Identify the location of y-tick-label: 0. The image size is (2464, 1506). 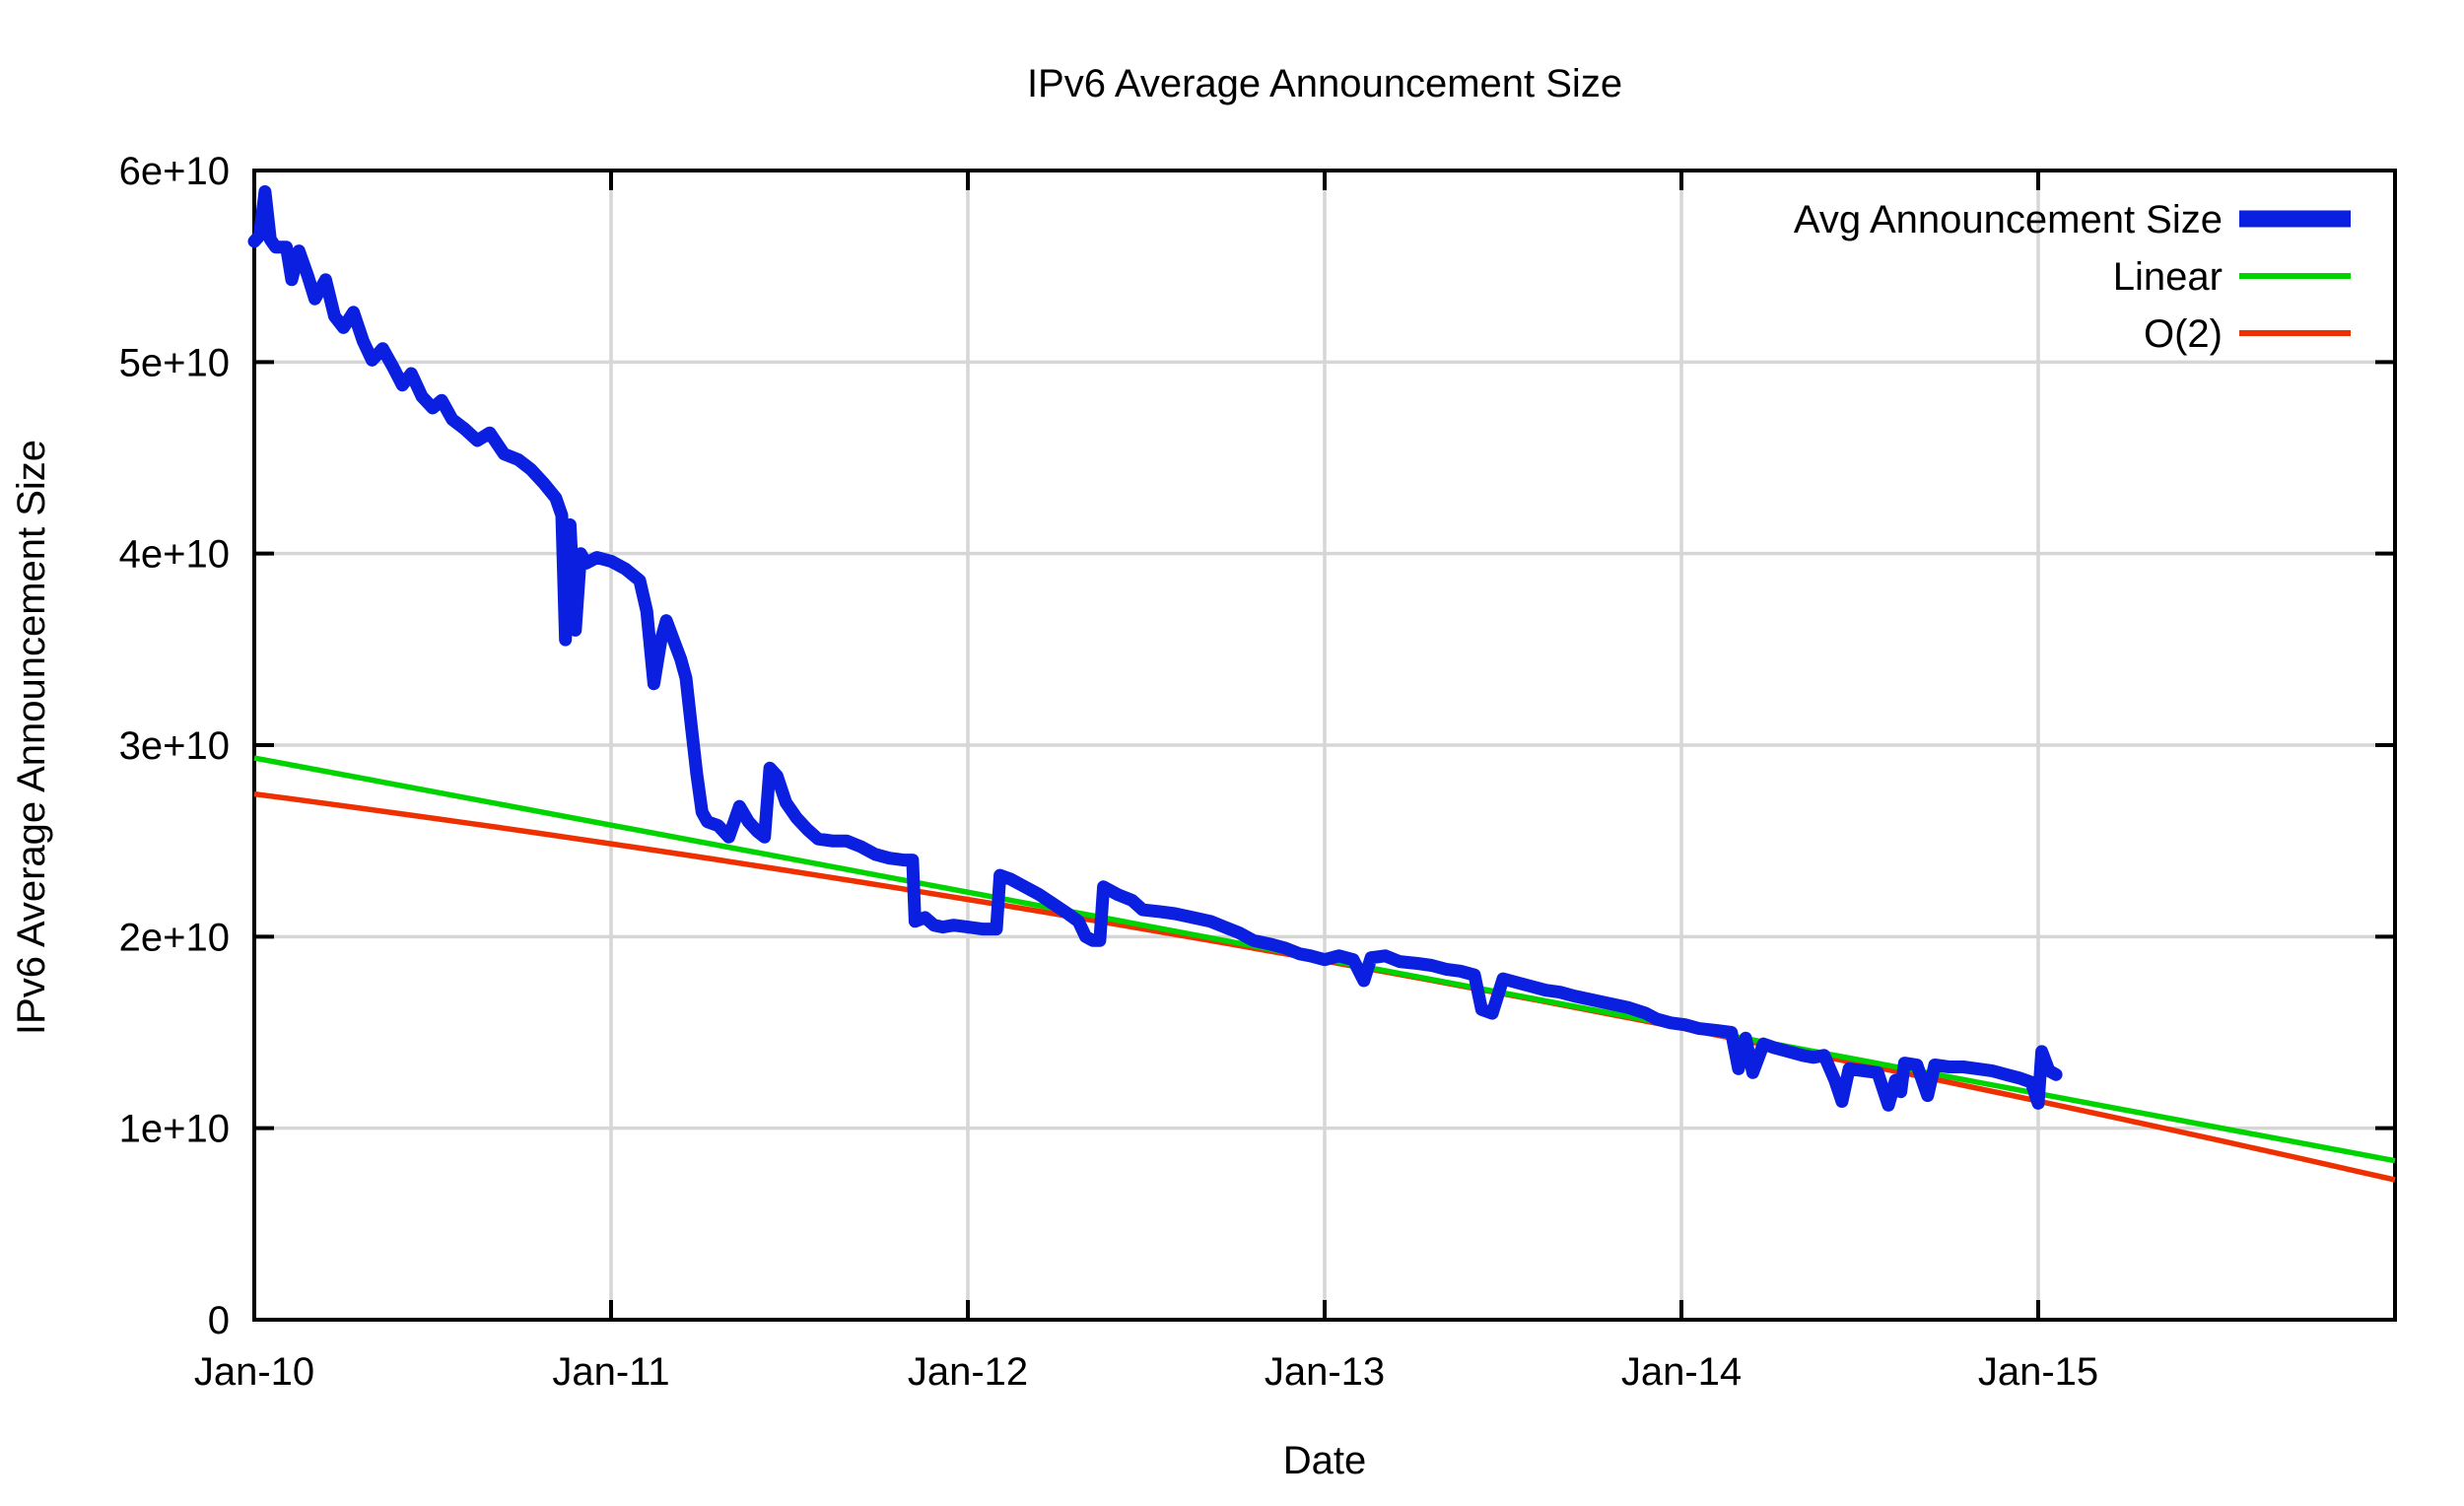
(219, 1320).